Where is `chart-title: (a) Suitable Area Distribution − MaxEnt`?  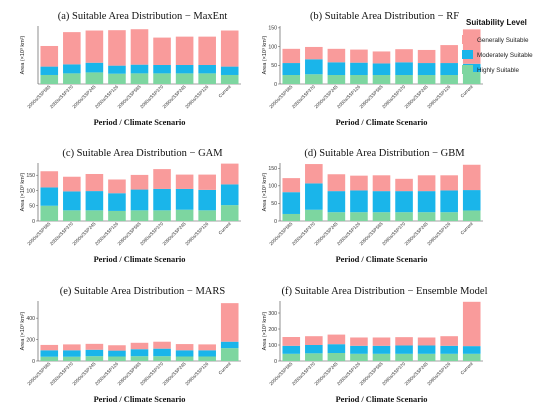 chart-title: (a) Suitable Area Distribution − MaxEnt is located at coordinates (143, 16).